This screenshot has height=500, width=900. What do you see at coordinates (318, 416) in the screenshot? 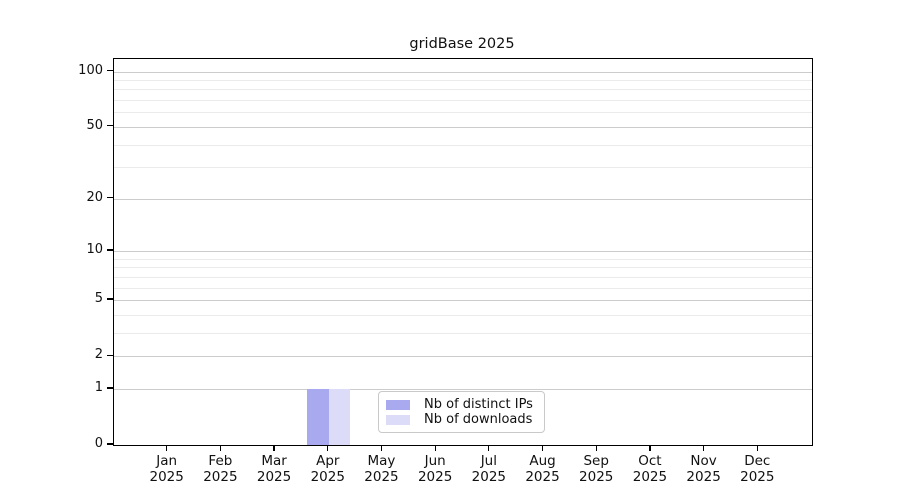
I see `bar-nb-of-distinct-ips-apr-2025` at bounding box center [318, 416].